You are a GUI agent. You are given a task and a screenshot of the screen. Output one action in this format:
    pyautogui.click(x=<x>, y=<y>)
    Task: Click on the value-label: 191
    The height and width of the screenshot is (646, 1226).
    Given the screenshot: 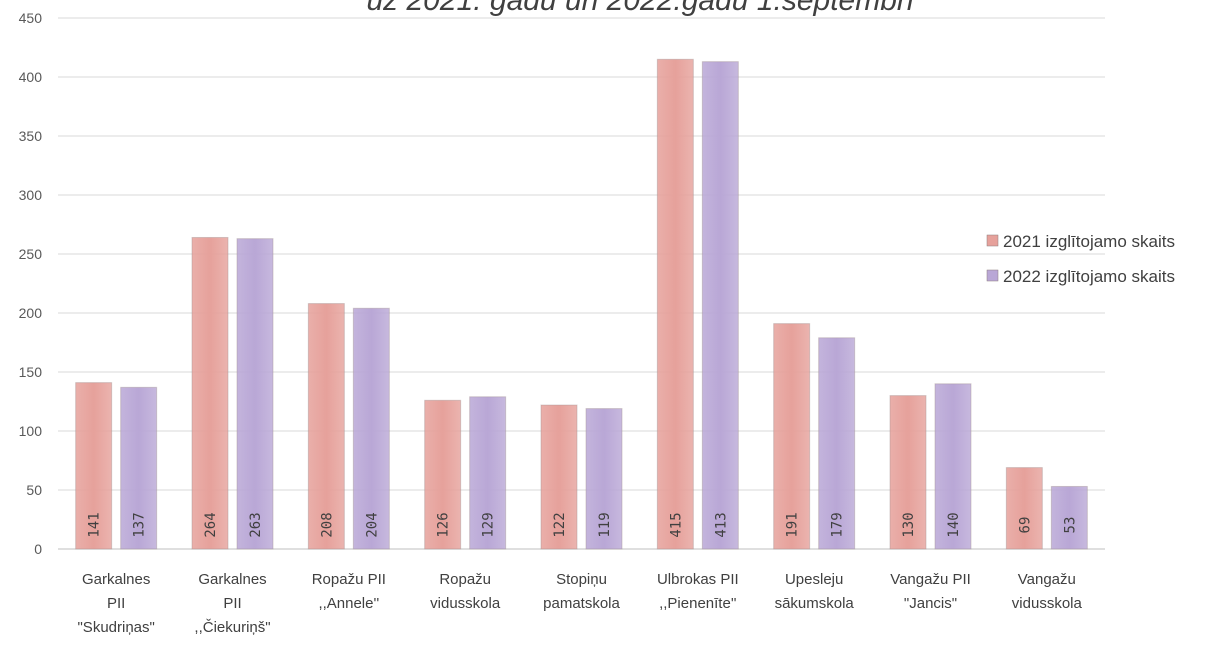 What is the action you would take?
    pyautogui.click(x=793, y=524)
    